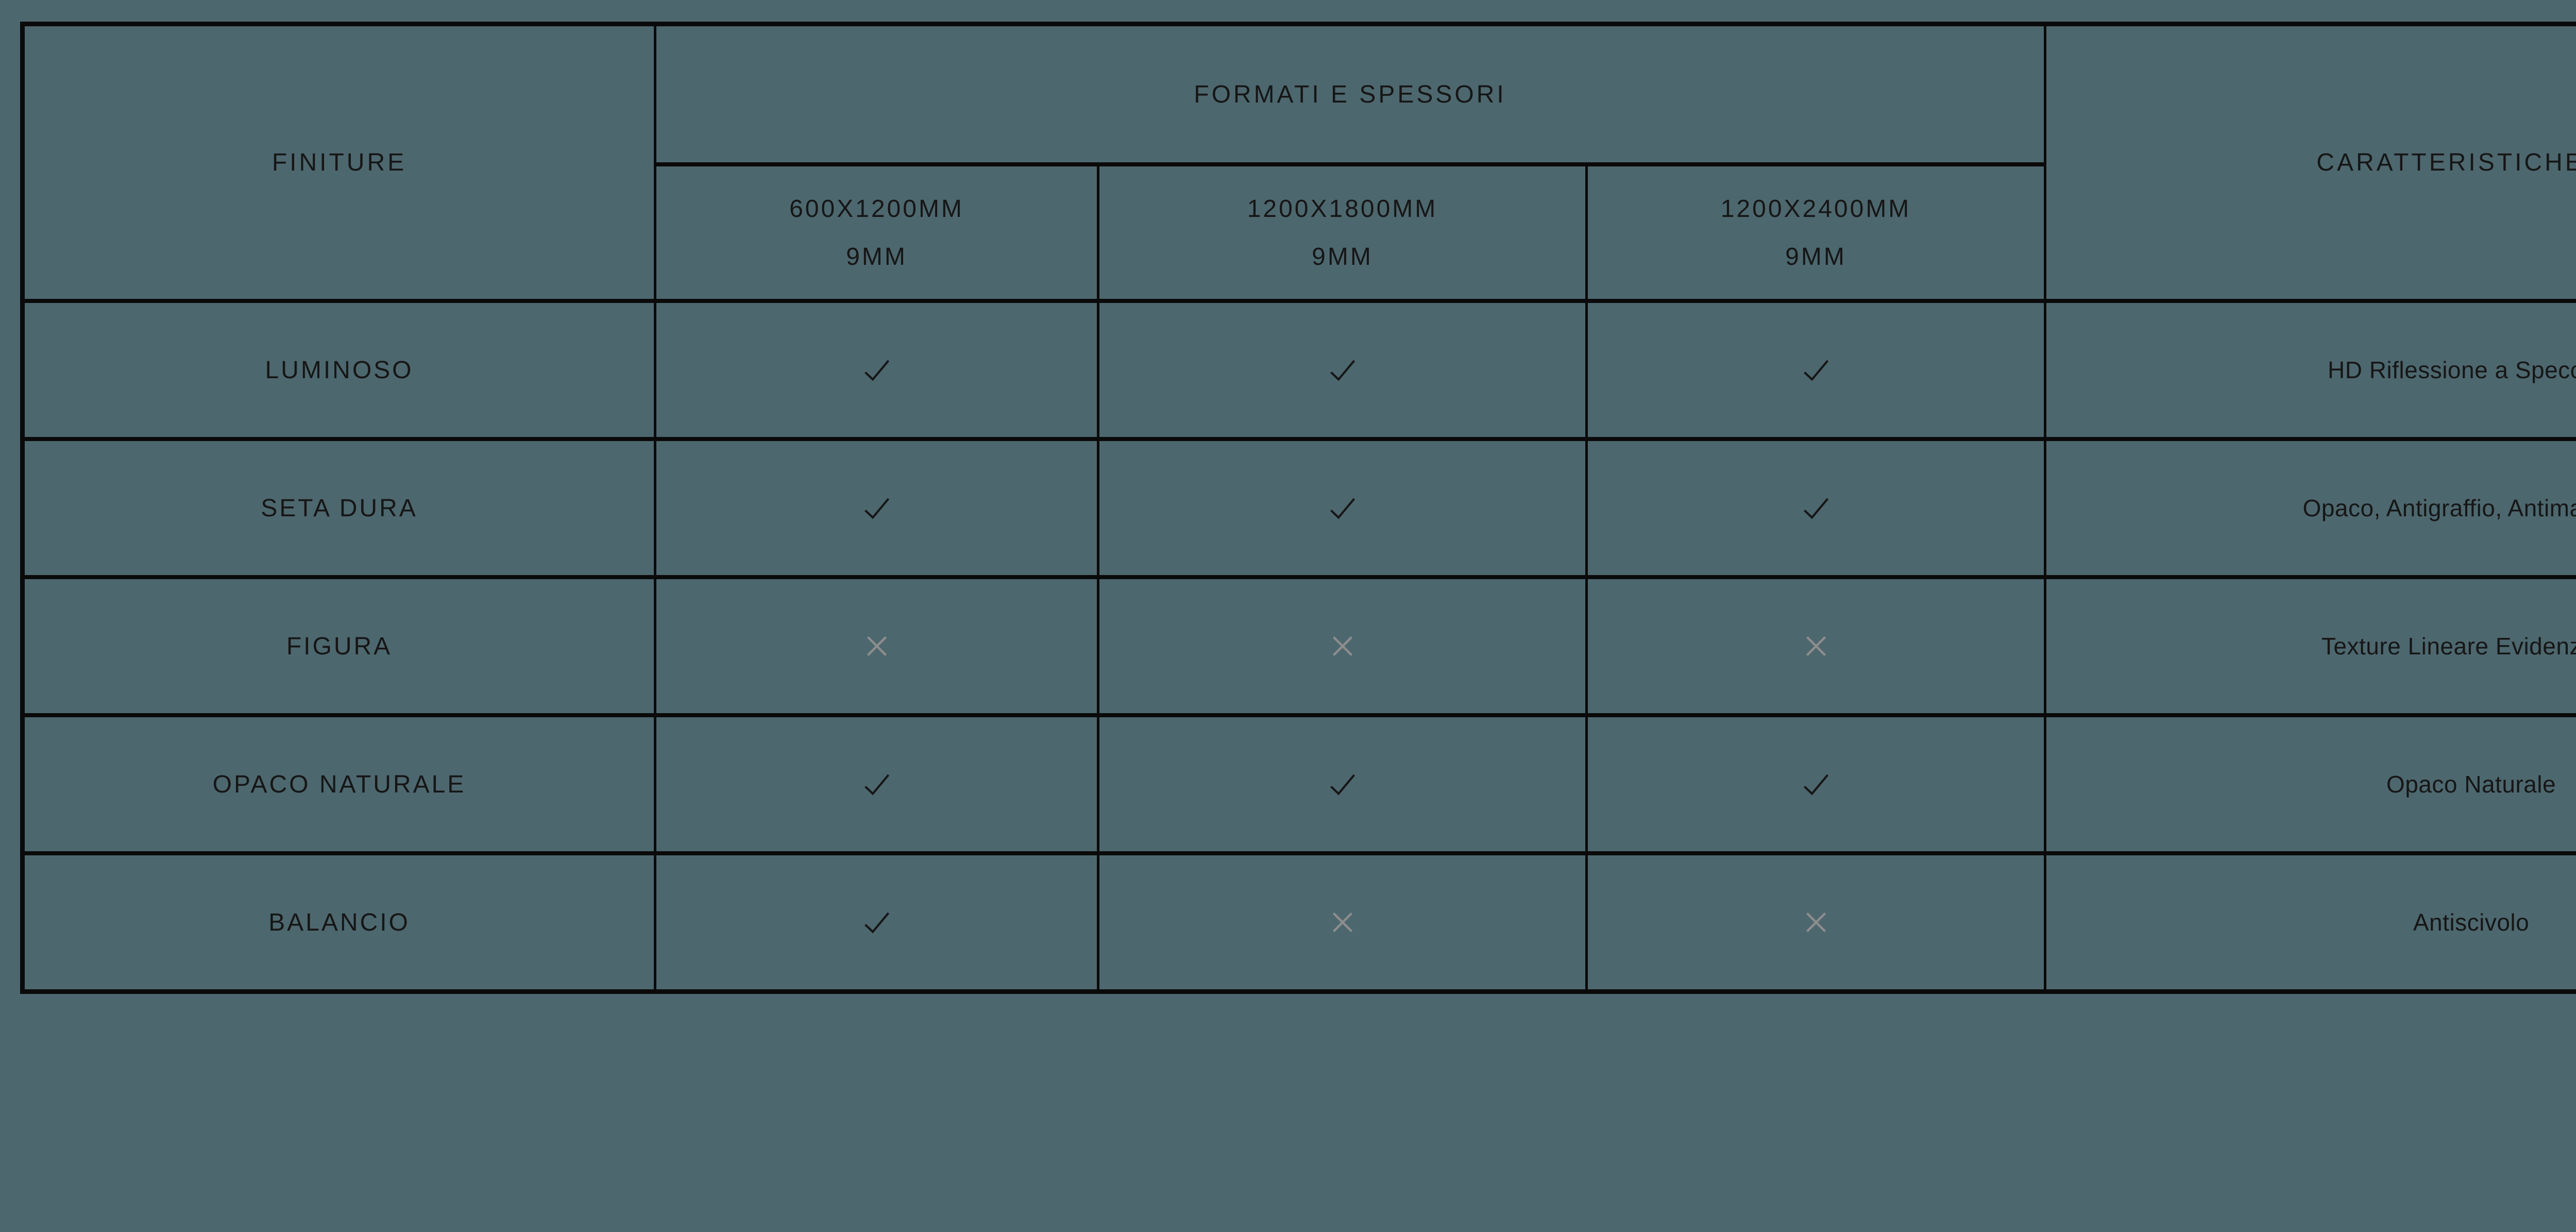 The width and height of the screenshot is (2576, 1232). I want to click on finish-label: OPACO NATURALE, so click(338, 784).